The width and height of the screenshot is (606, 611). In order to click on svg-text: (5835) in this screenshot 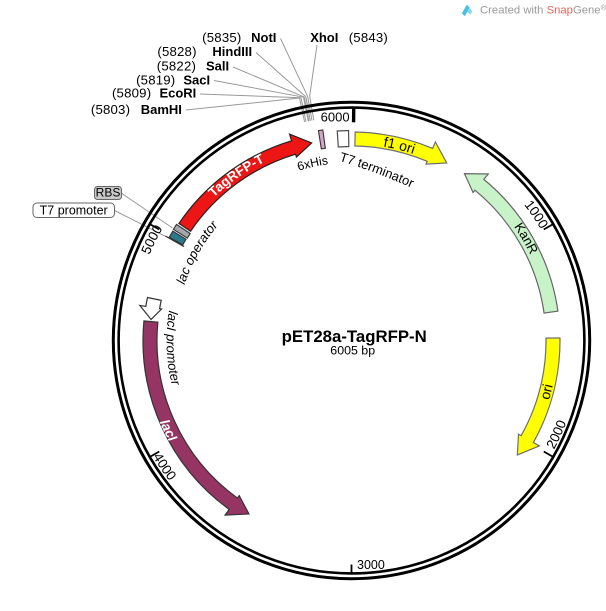, I will do `click(221, 37)`.